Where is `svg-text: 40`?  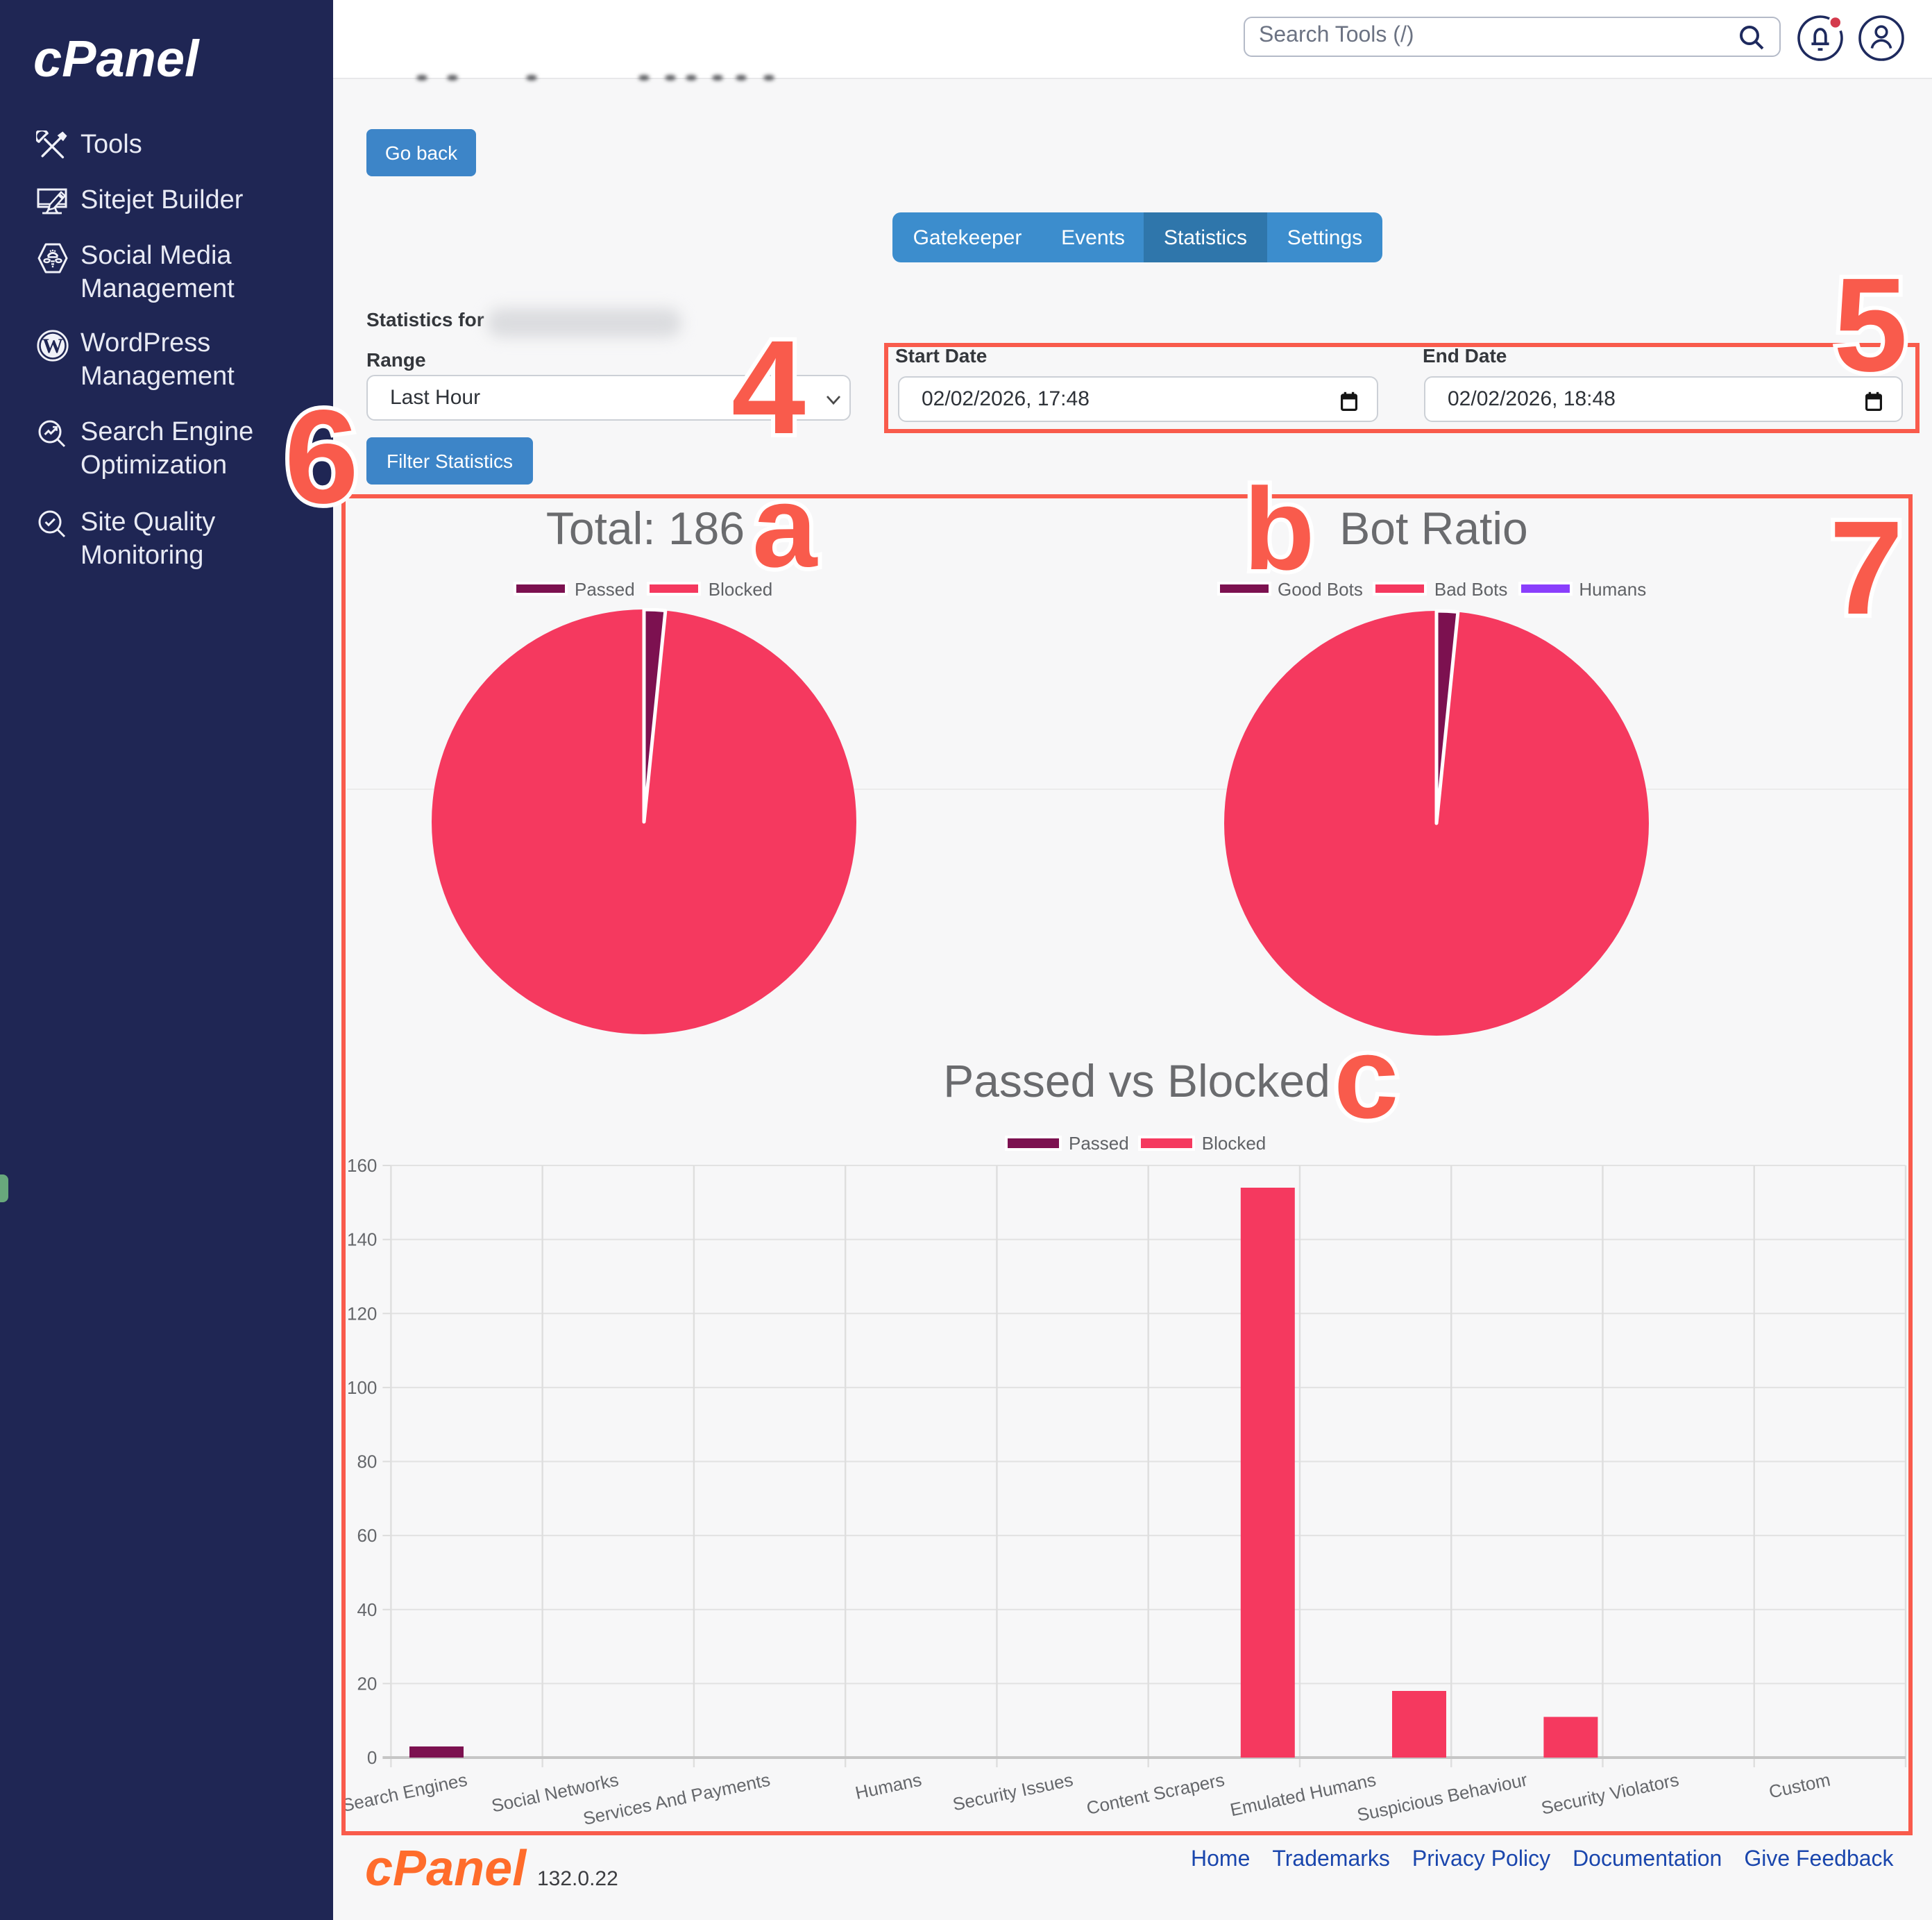
svg-text: 40 is located at coordinates (367, 1609).